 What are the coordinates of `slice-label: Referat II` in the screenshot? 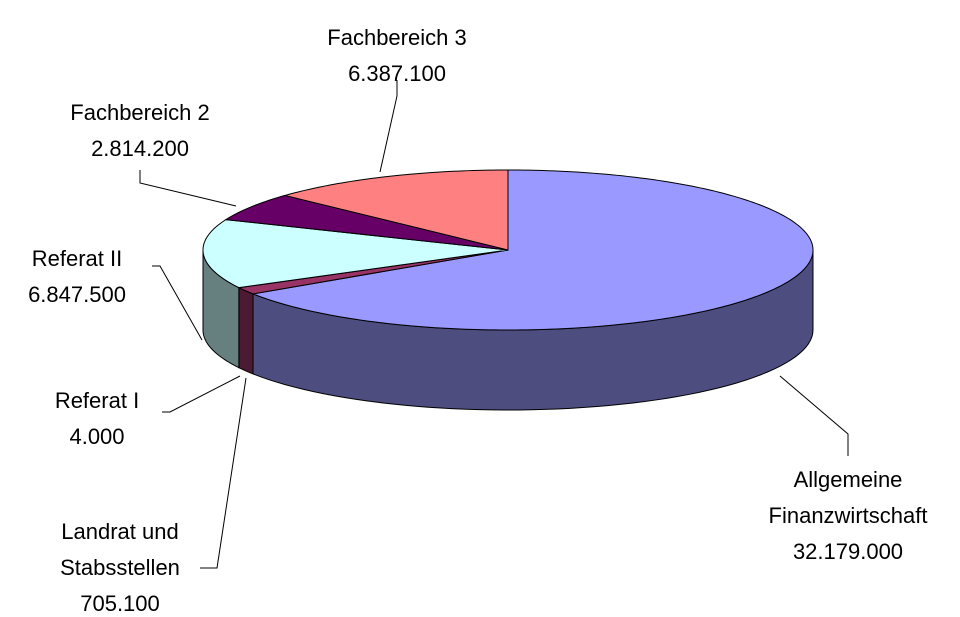 It's located at (77, 258).